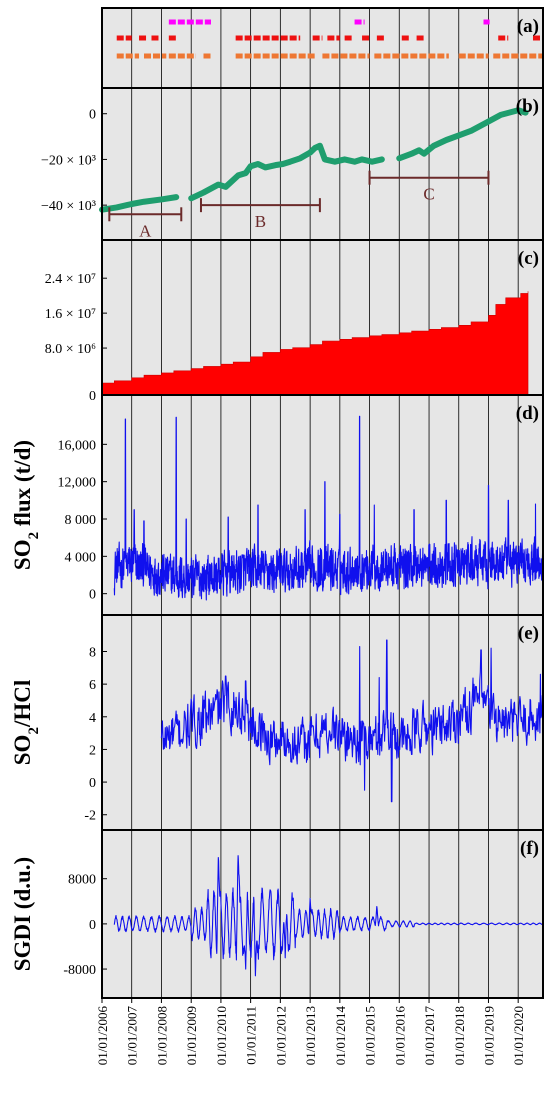 This screenshot has height=1109, width=550. Describe the element at coordinates (428, 194) in the screenshot. I see `period-label: C` at that location.